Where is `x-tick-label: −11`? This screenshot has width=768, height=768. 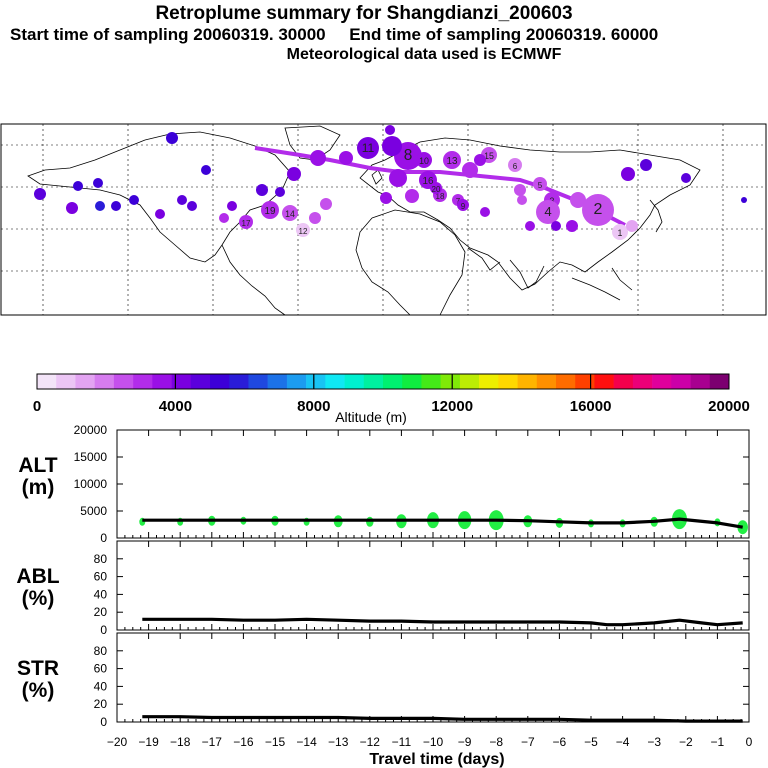
x-tick-label: −11 is located at coordinates (402, 742).